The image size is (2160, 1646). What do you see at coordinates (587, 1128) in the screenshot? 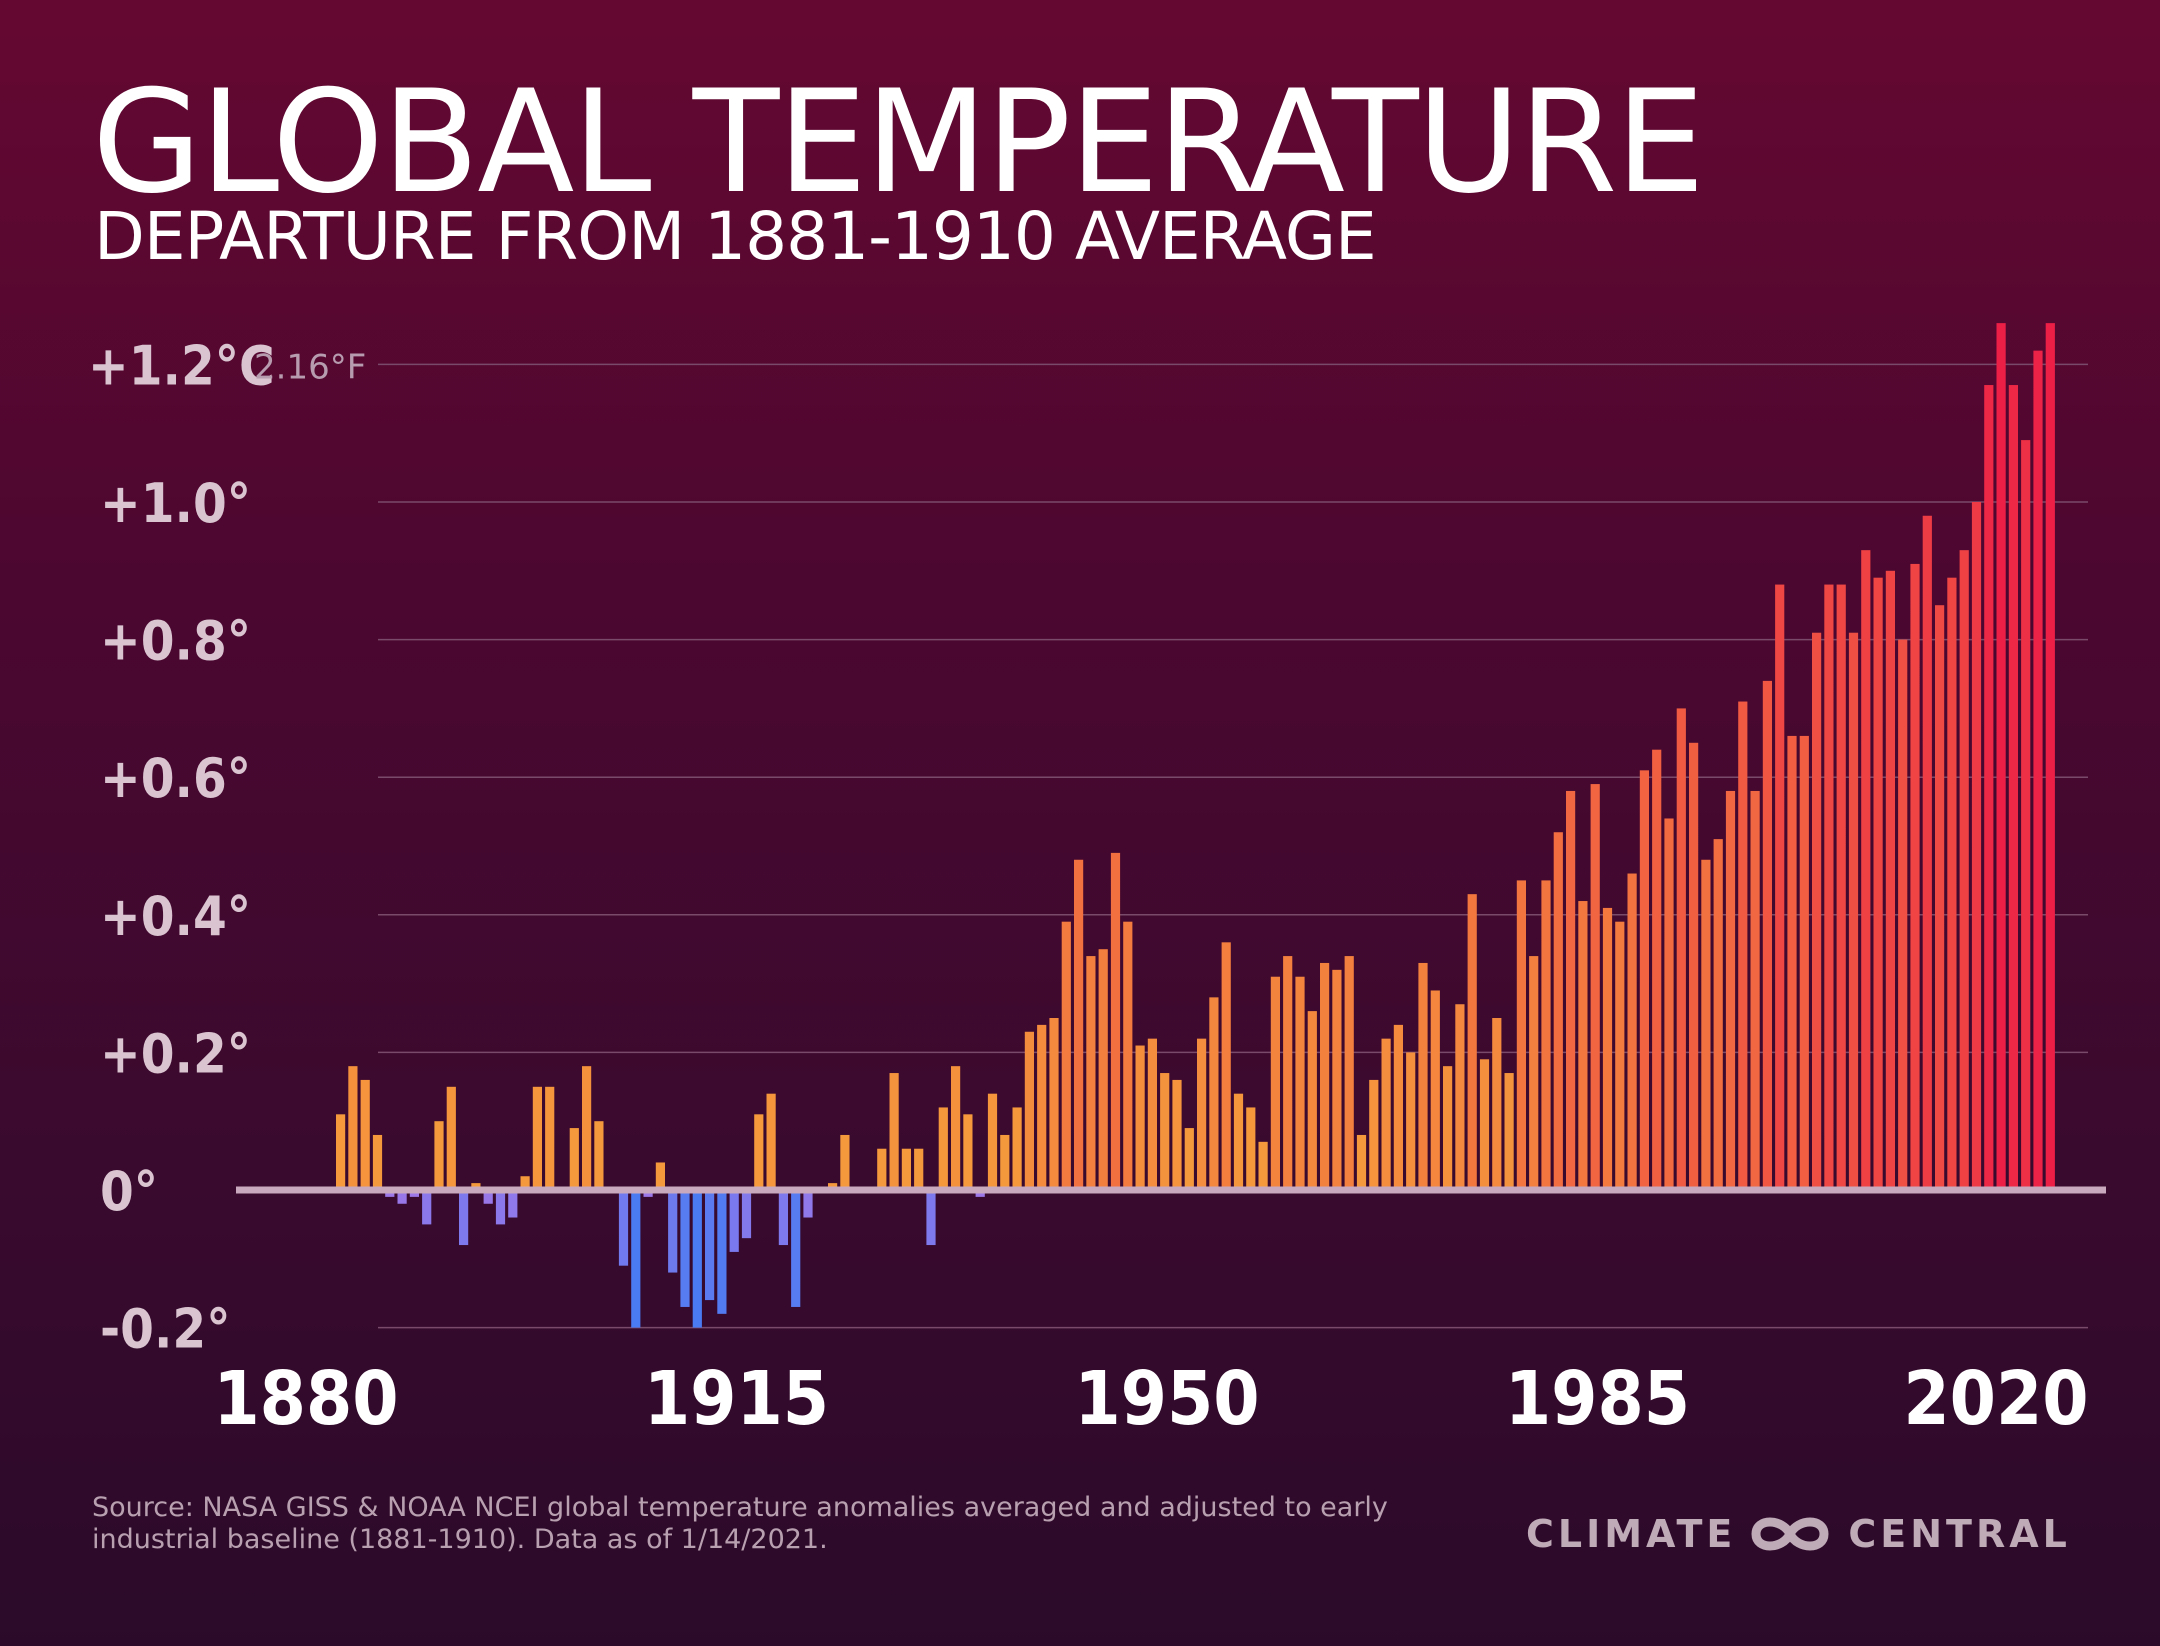
I see `bar-1900` at bounding box center [587, 1128].